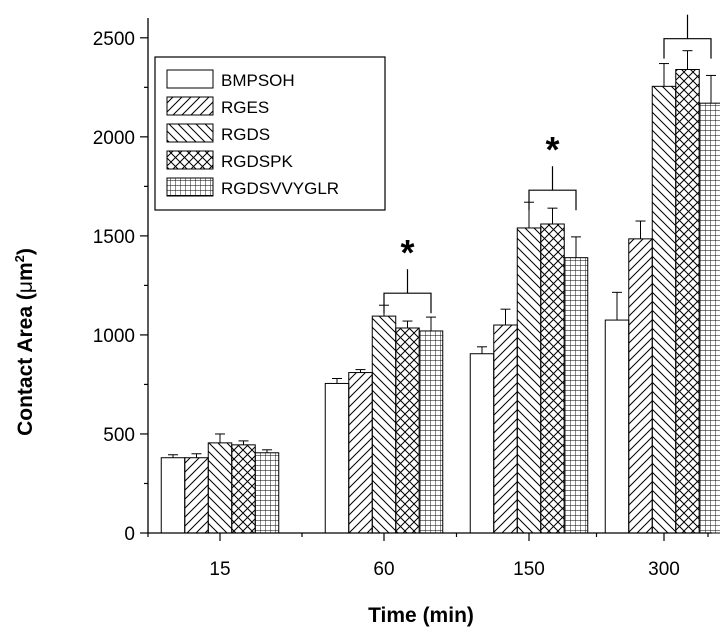  I want to click on y-axis-title-close: ), so click(25, 251).